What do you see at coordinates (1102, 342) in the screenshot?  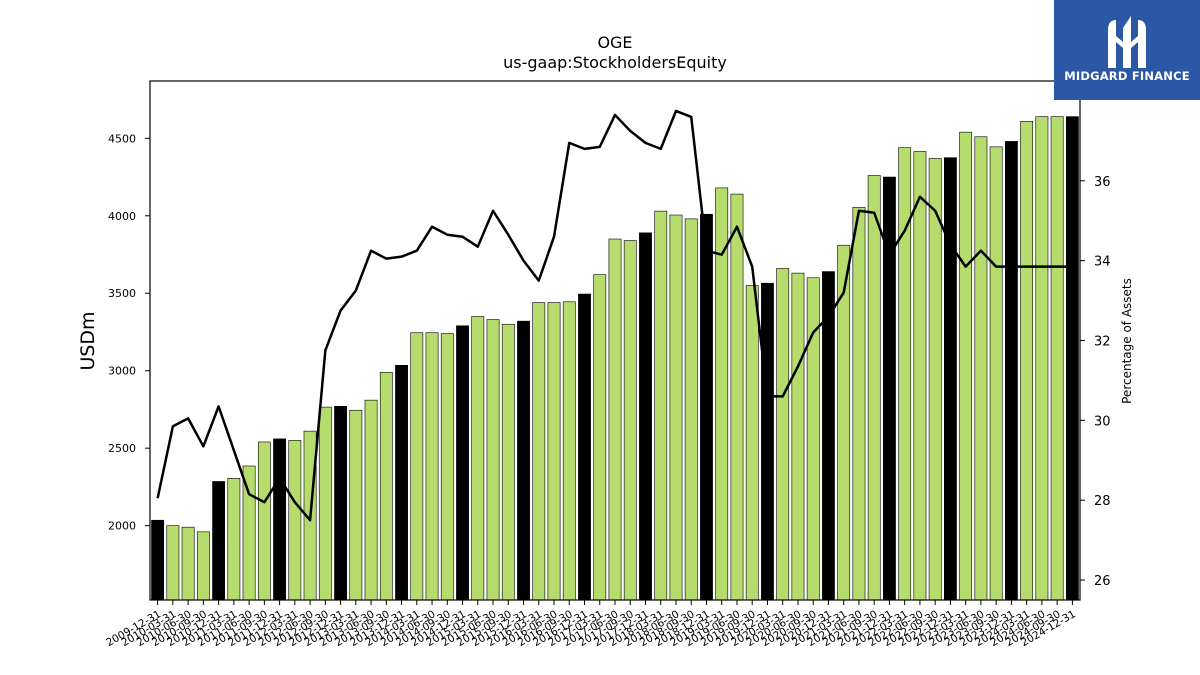 I see `y2-tick-label: 32` at bounding box center [1102, 342].